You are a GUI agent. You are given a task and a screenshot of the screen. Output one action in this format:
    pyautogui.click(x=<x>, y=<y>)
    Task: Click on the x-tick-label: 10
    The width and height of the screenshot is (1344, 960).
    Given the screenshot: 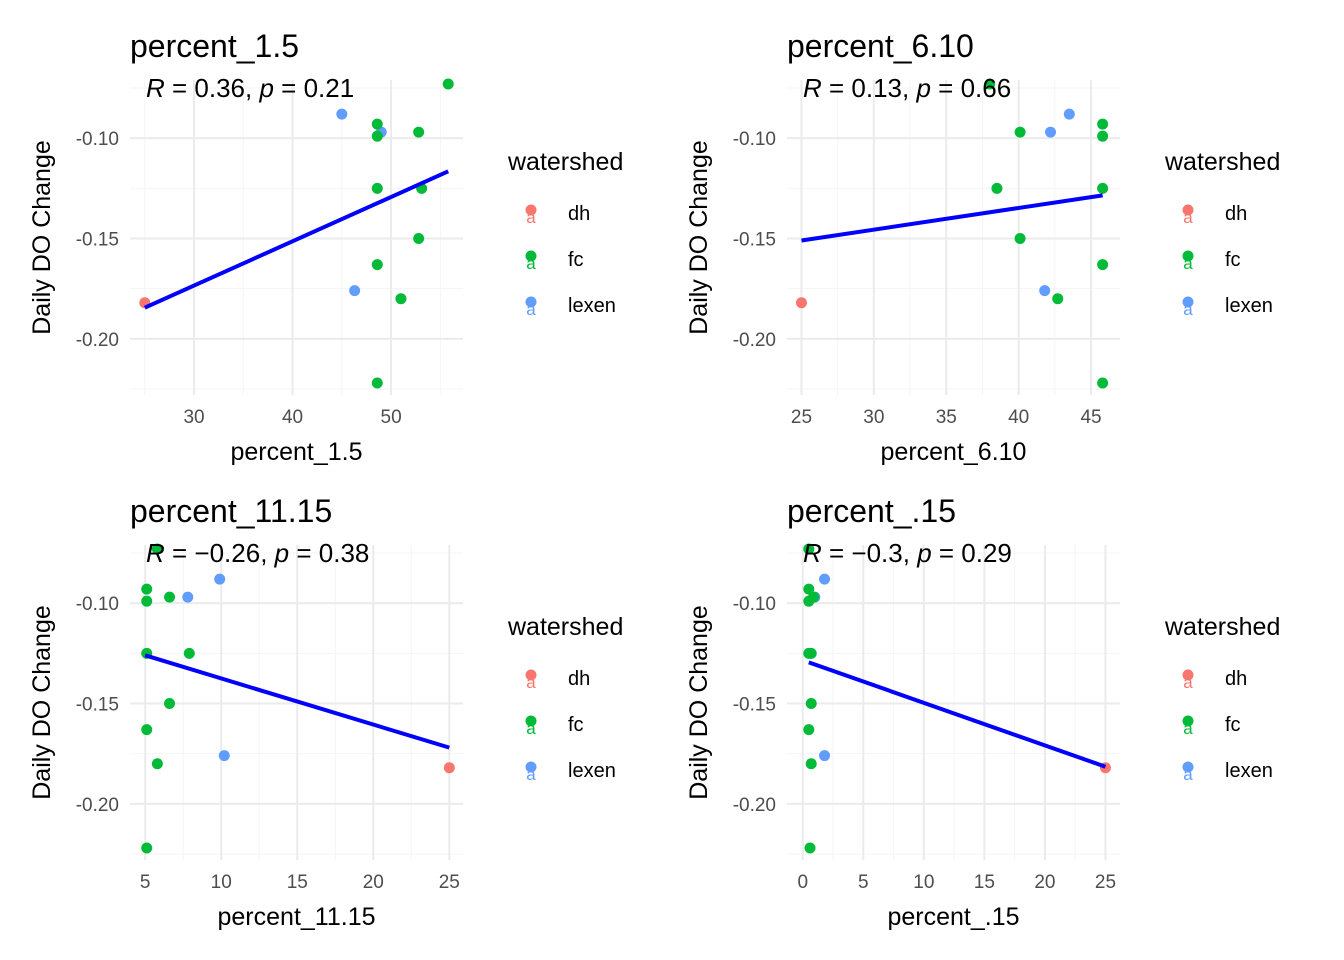 What is the action you would take?
    pyautogui.click(x=923, y=882)
    